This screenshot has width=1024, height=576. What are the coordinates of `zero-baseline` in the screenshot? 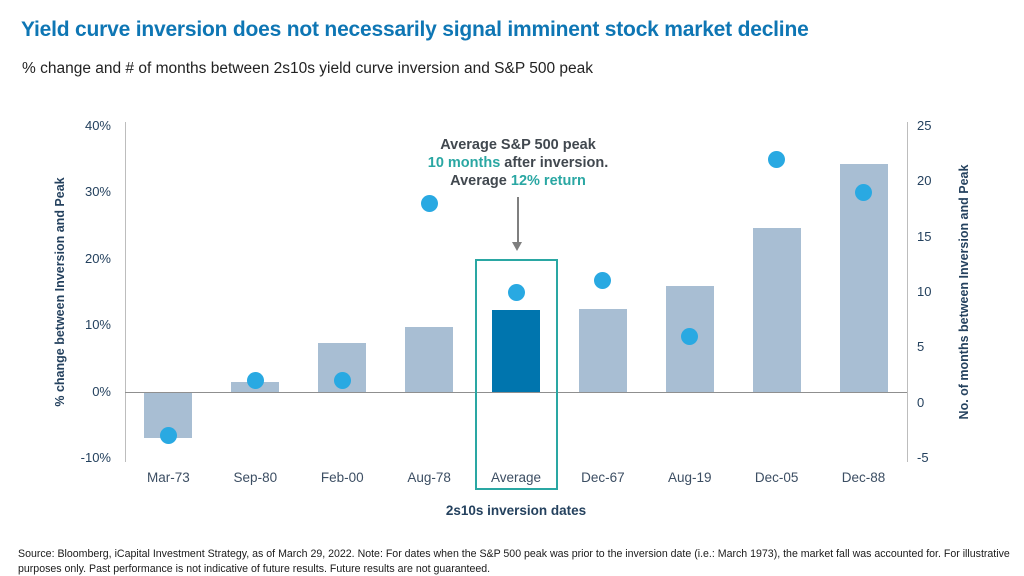 It's located at (516, 392).